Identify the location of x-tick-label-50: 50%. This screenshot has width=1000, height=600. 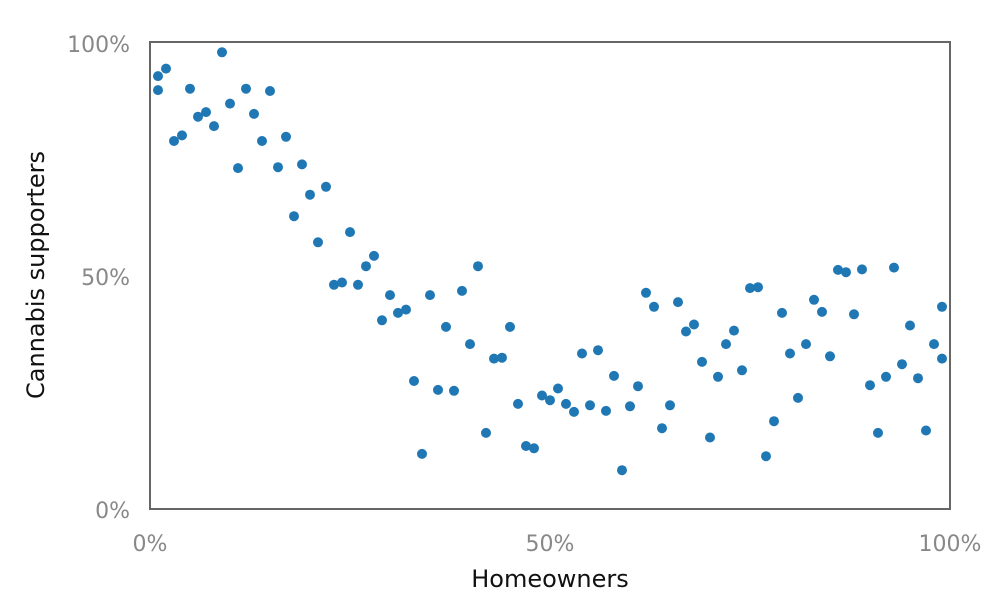
(550, 544).